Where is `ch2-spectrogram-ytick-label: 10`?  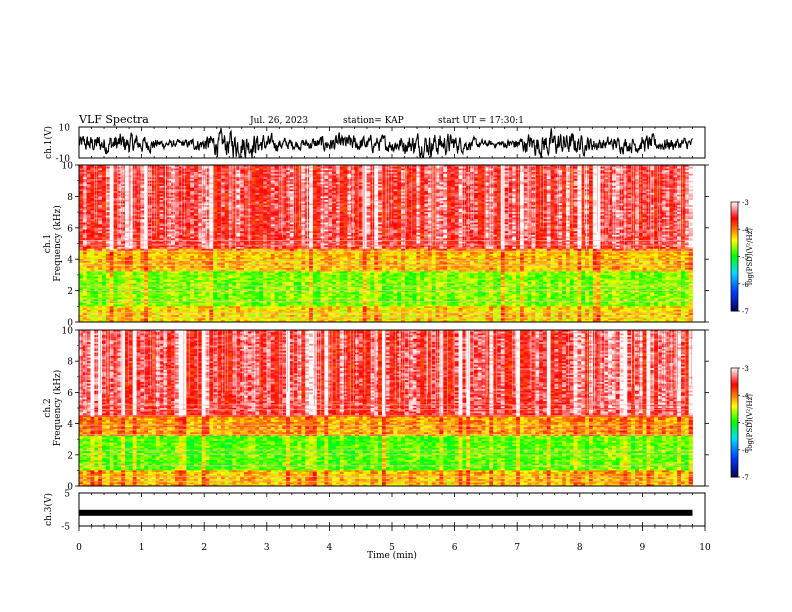
ch2-spectrogram-ytick-label: 10 is located at coordinates (68, 332).